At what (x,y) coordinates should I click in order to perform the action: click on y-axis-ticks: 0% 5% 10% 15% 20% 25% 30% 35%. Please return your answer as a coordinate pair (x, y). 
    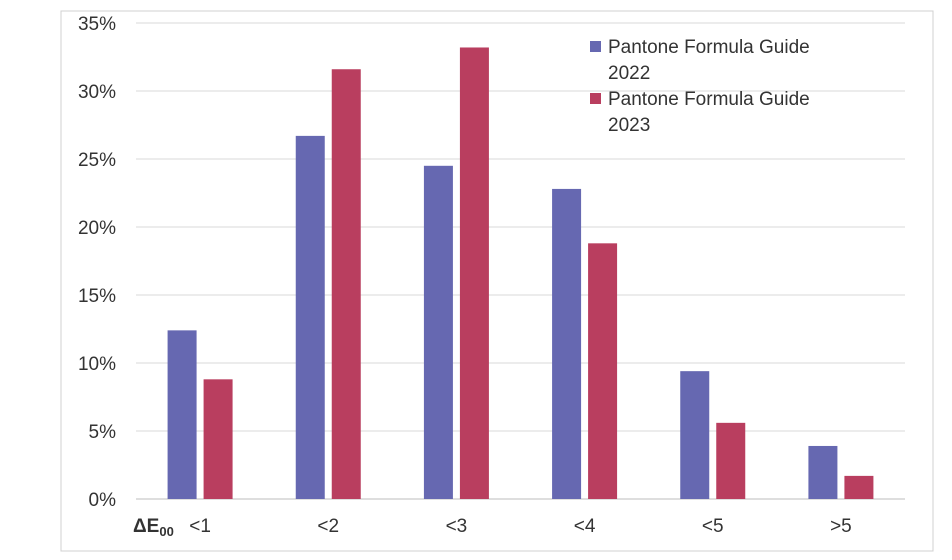
    Looking at the image, I should click on (97, 262).